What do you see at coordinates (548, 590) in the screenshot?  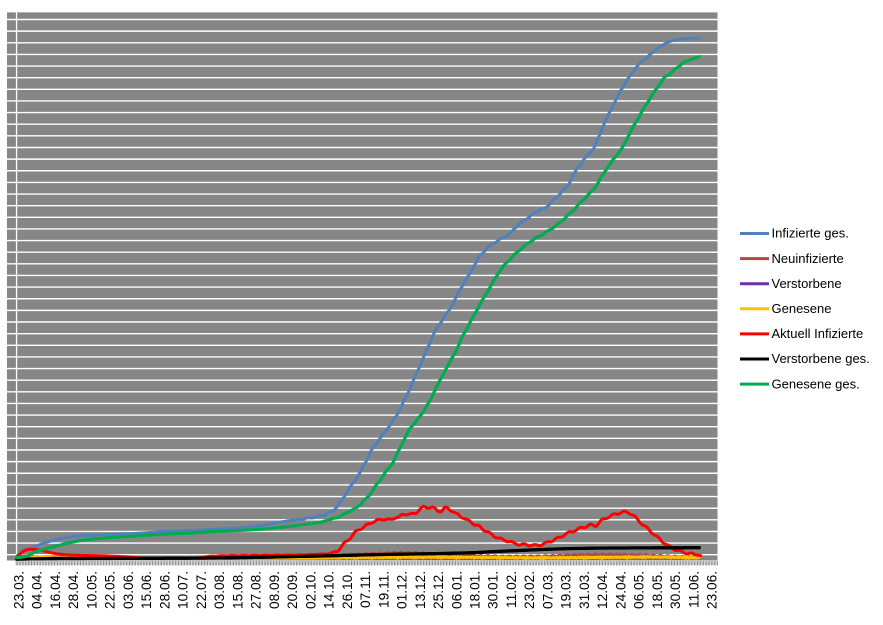 I see `svg-text: 07.03.` at bounding box center [548, 590].